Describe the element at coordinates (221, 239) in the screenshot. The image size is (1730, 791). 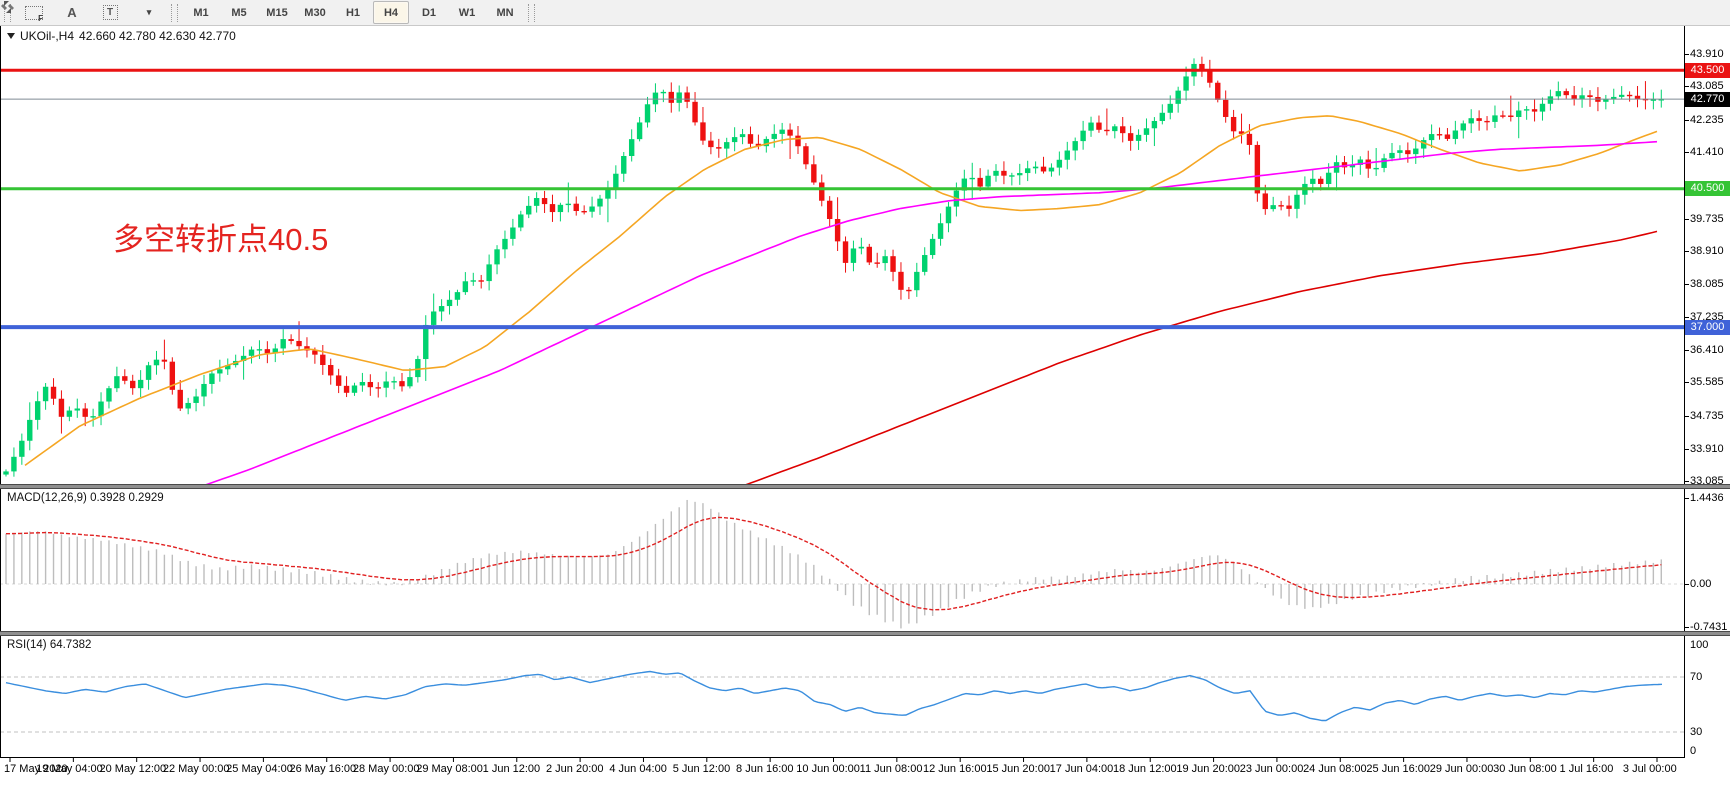
I see `chart-annotation-text: 多空转折点40.5` at that location.